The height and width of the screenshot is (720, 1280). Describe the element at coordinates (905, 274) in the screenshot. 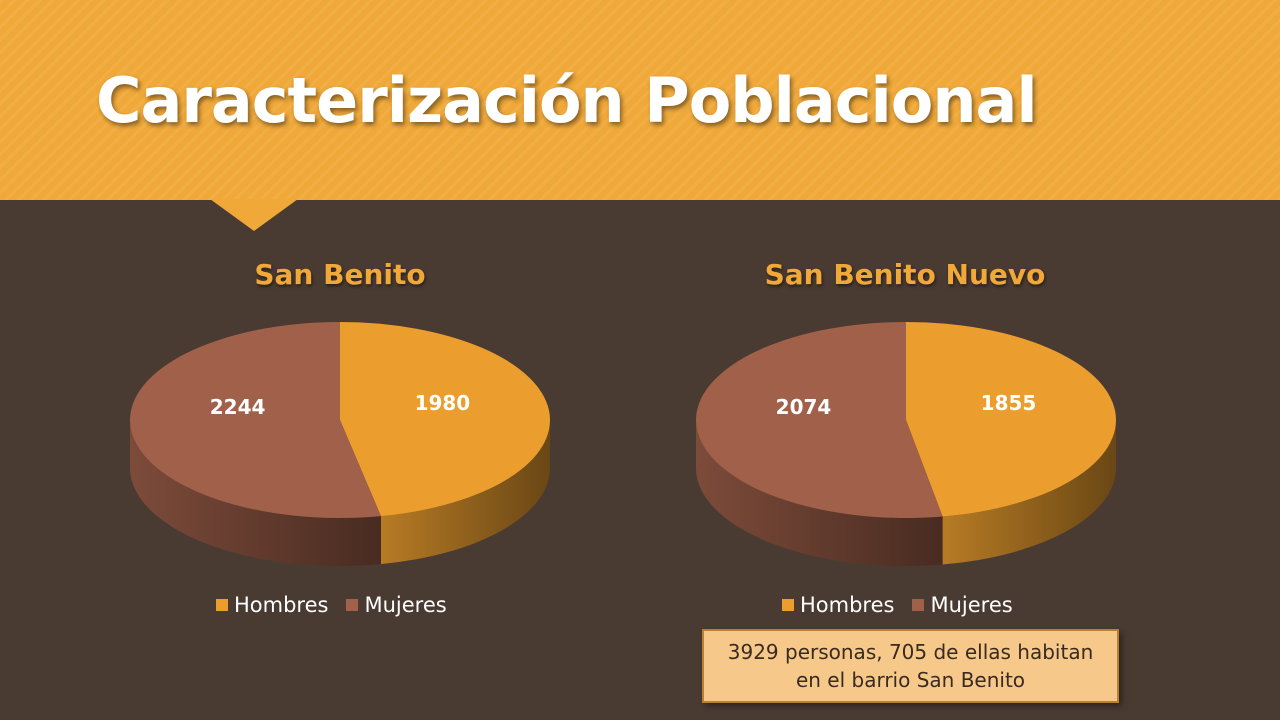

I see `chart-title-san-benito-nuevo: San Benito Nuevo` at that location.